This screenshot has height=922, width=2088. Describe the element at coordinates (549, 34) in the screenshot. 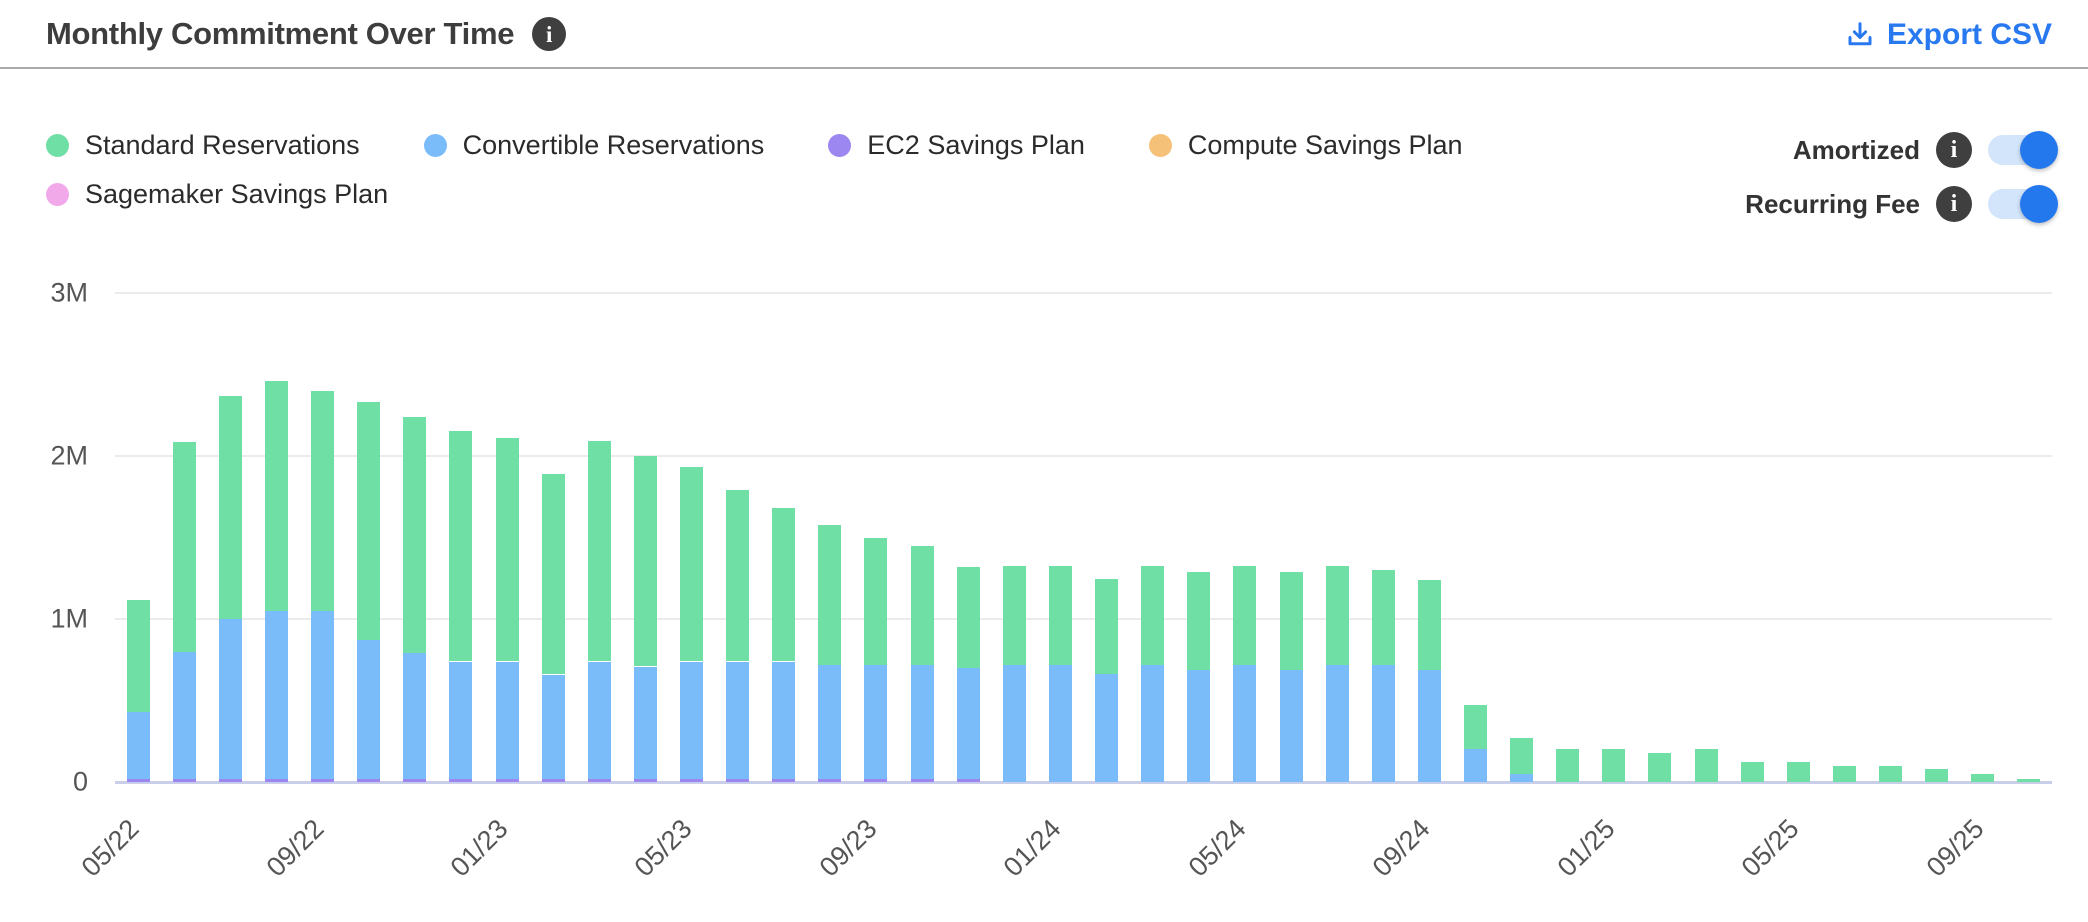

I see `title-info-icon: i` at that location.